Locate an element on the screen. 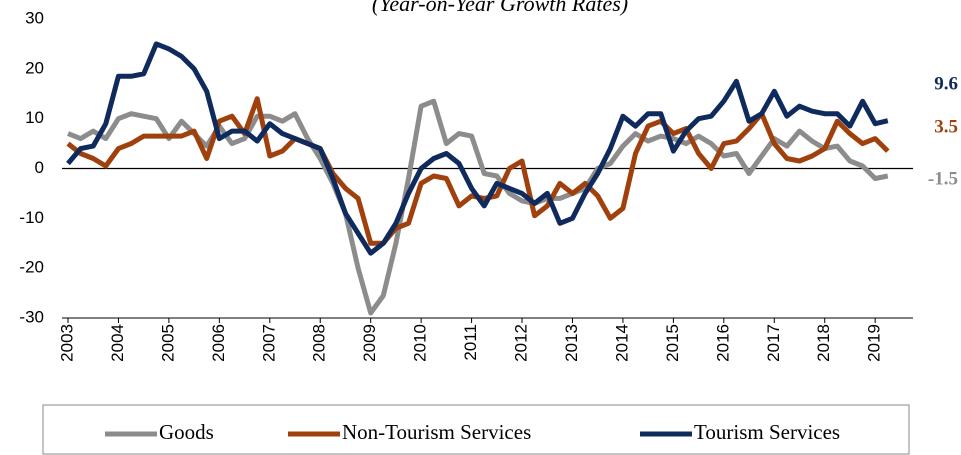 The width and height of the screenshot is (961, 455). legend-box is located at coordinates (476, 429).